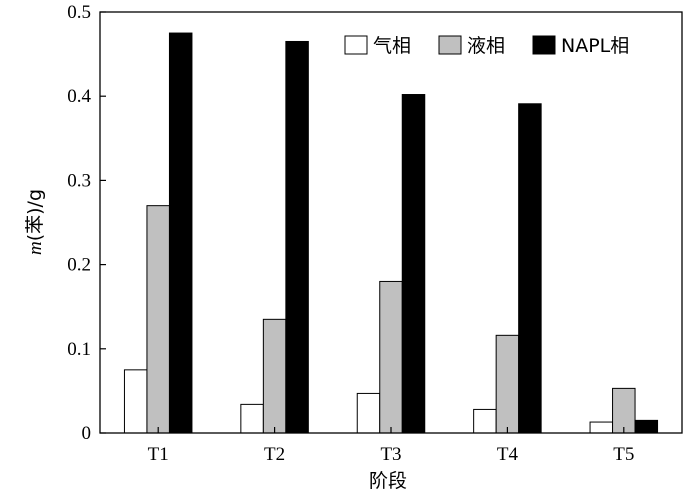 This screenshot has height=495, width=700. Describe the element at coordinates (390, 454) in the screenshot. I see `x-tick-label: T3` at that location.